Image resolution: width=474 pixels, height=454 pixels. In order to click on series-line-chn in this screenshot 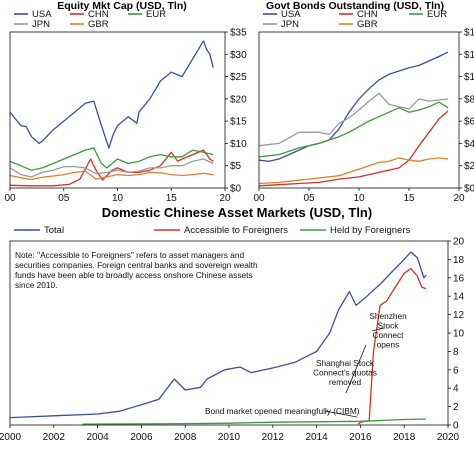, I will do `click(353, 148)`.